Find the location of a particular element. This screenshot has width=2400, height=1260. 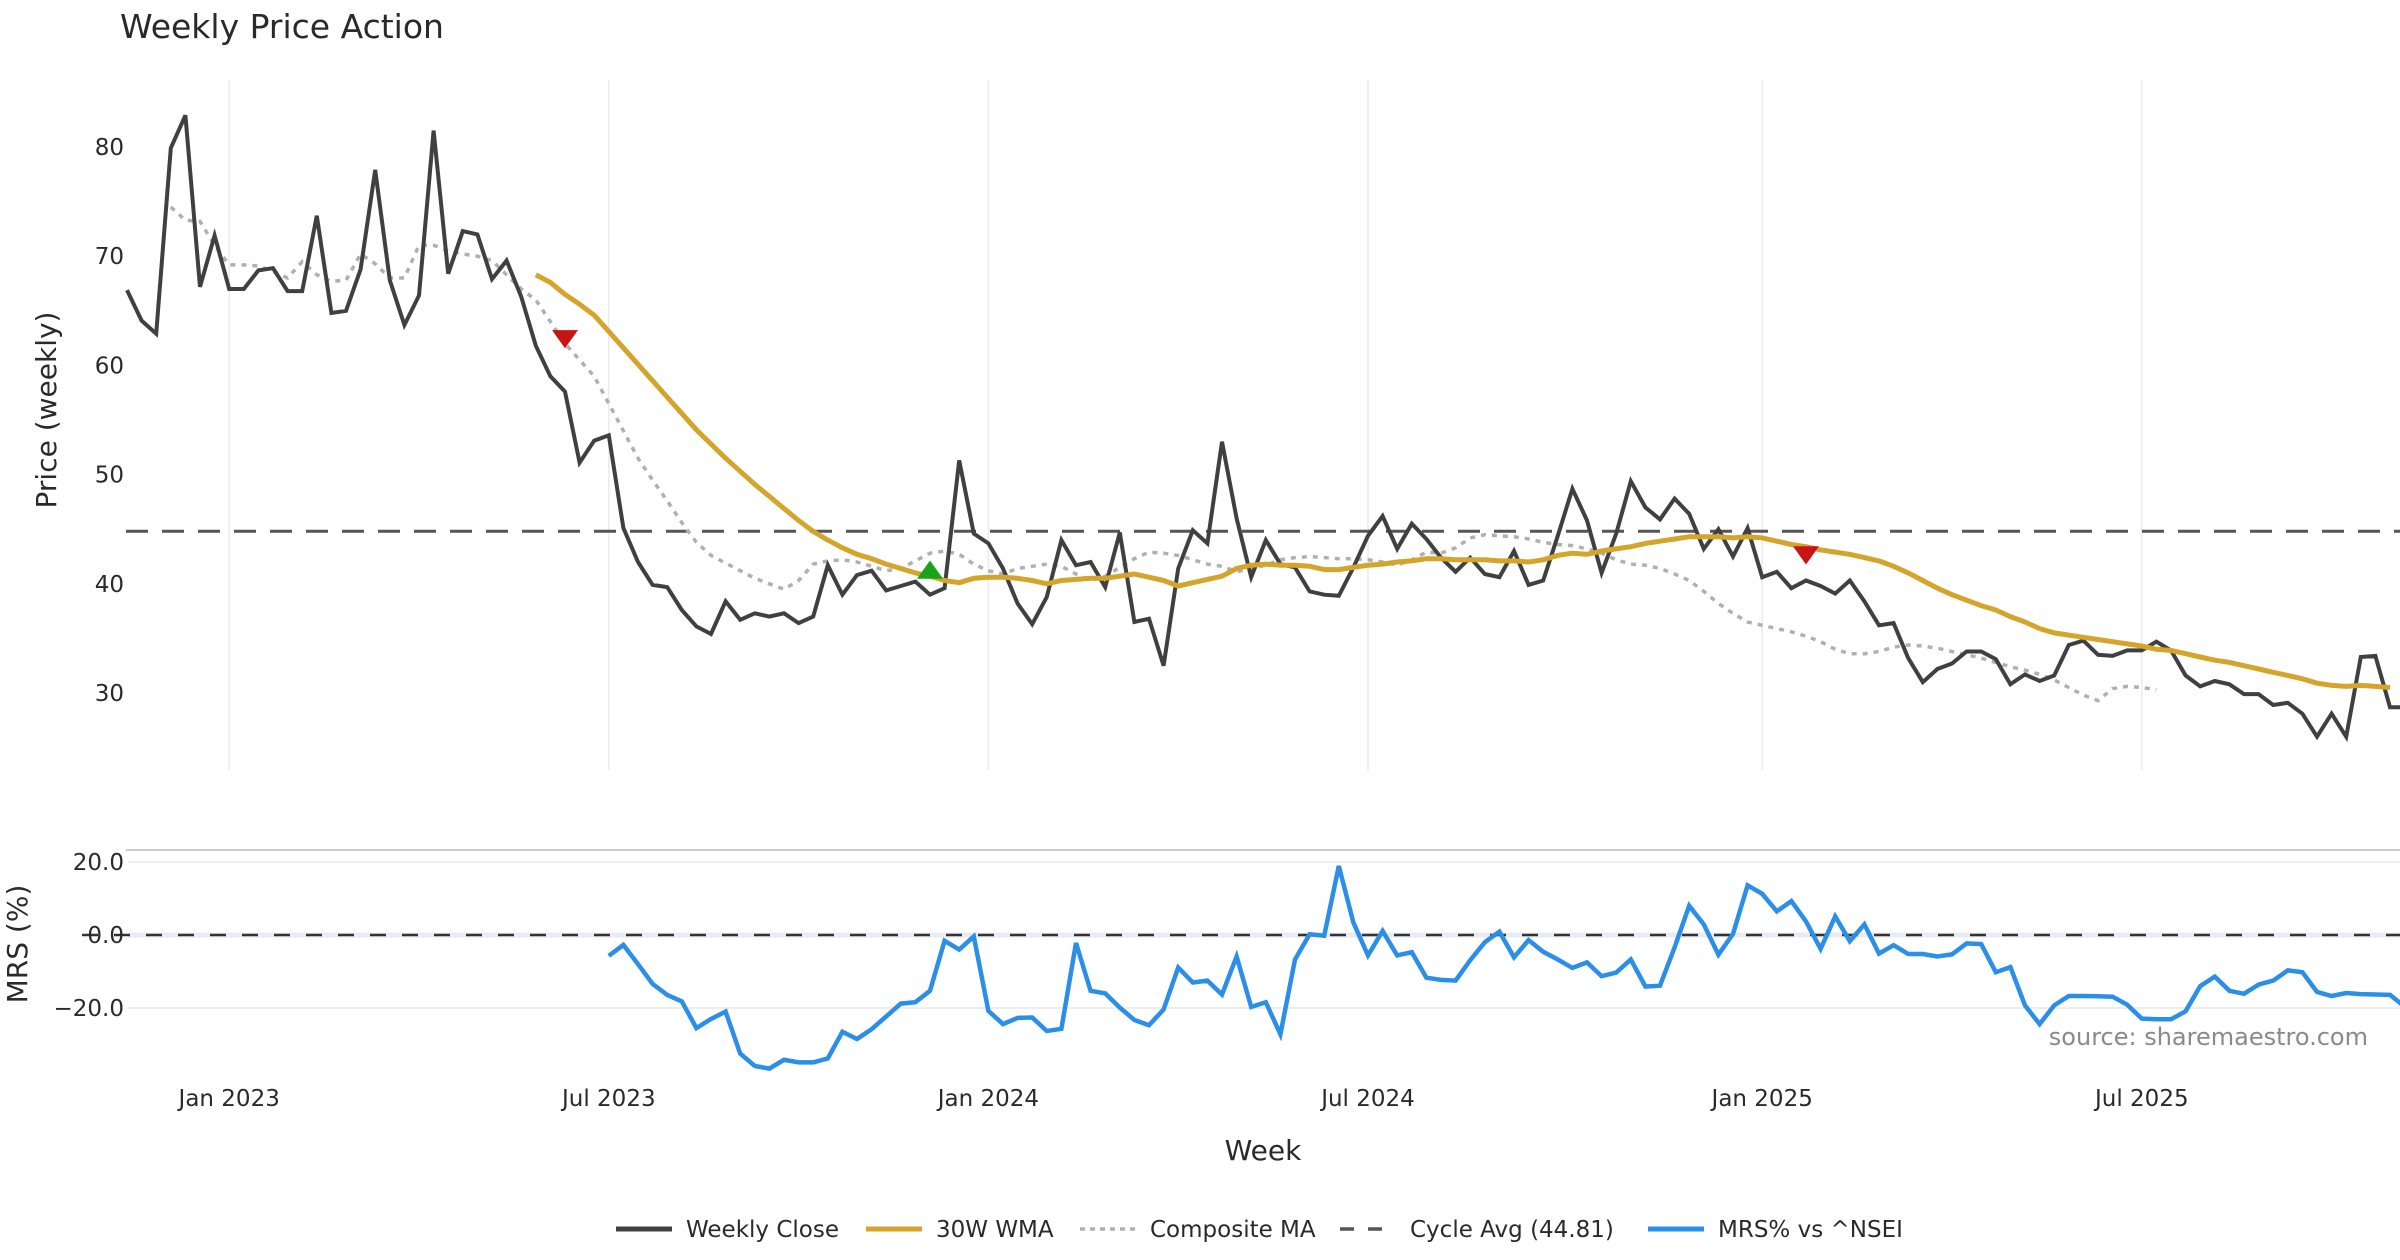

legend-item: Composite MA is located at coordinates (1198, 1230).